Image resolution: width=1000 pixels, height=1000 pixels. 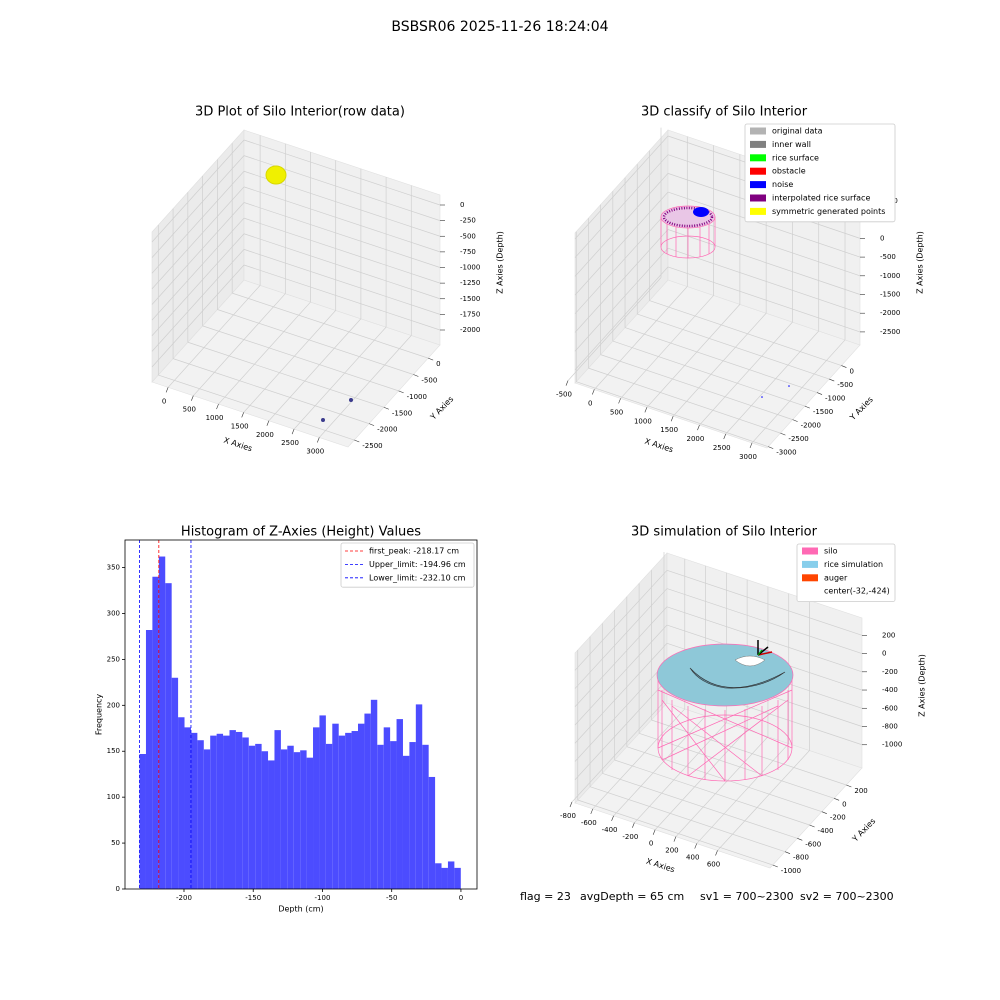 What do you see at coordinates (713, 865) in the screenshot?
I see `x-tick-label: 600` at bounding box center [713, 865].